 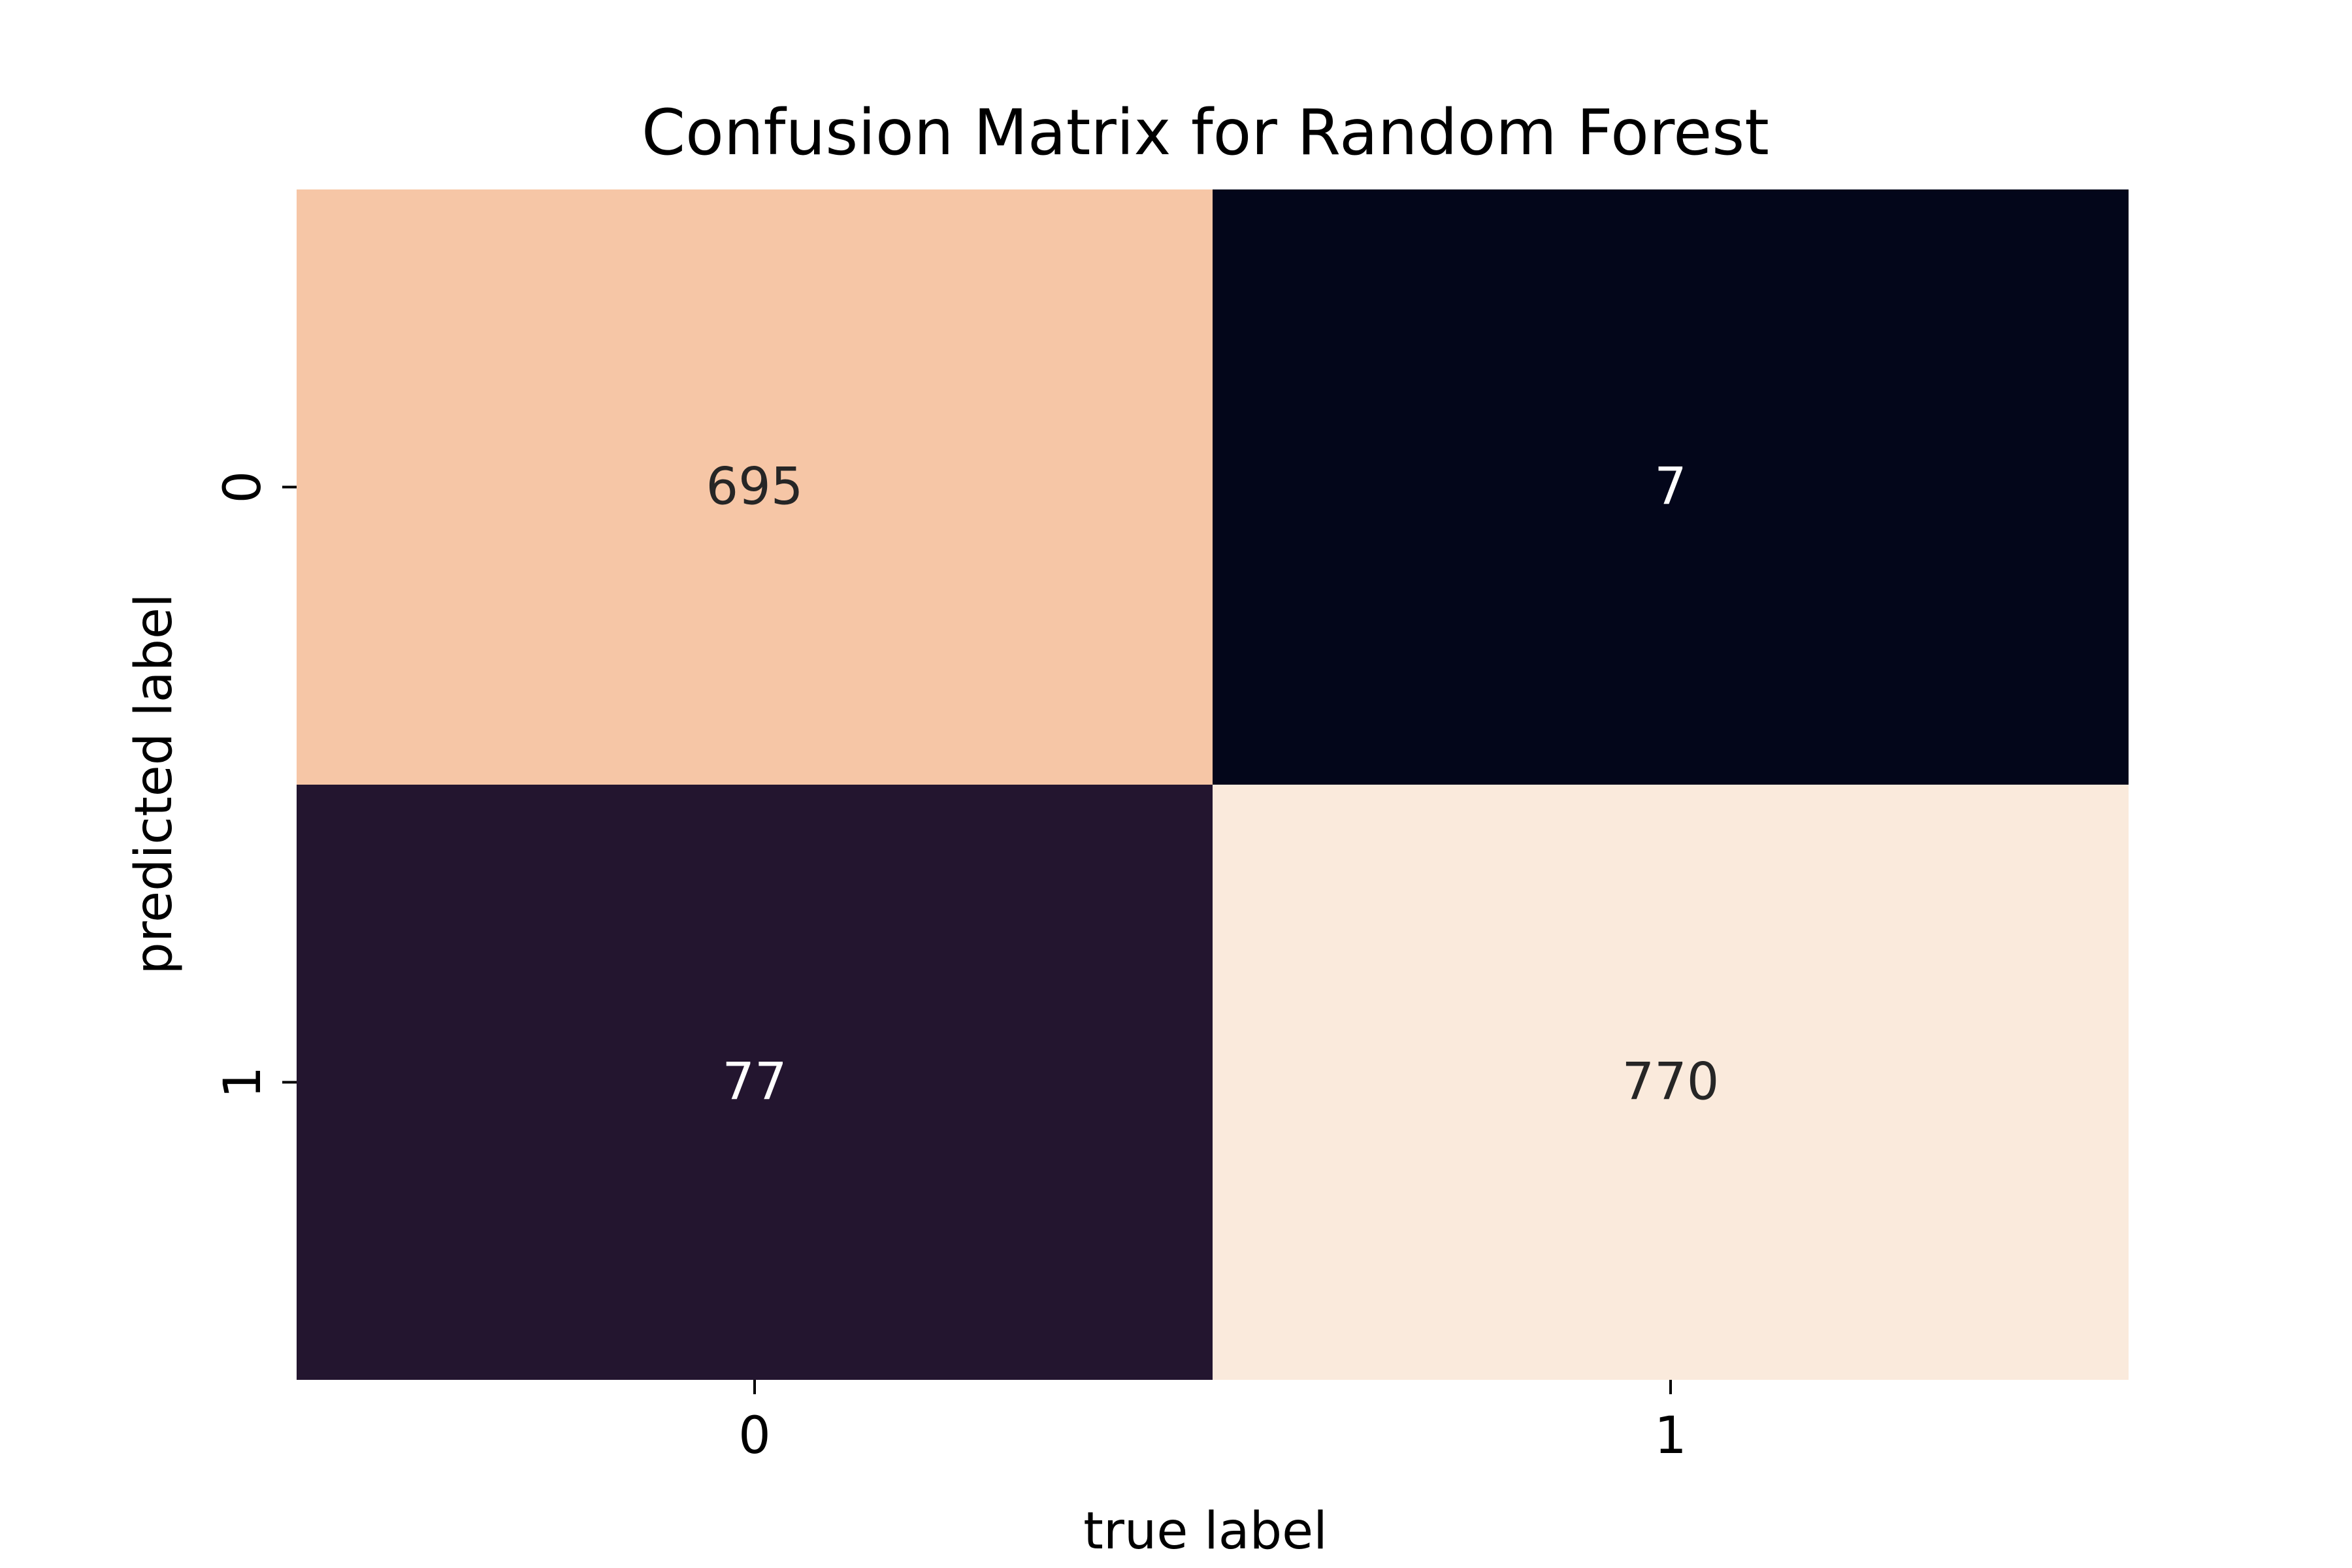 I want to click on y-axis-label: predicted label, so click(x=154, y=783).